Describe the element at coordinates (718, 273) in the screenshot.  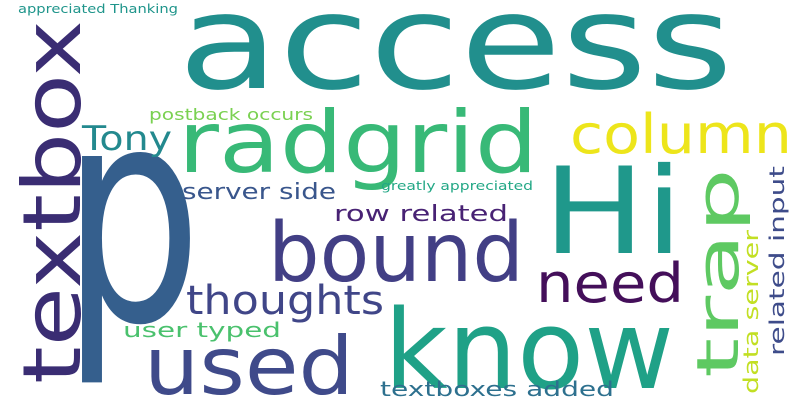
I see `word-trap: trap` at that location.